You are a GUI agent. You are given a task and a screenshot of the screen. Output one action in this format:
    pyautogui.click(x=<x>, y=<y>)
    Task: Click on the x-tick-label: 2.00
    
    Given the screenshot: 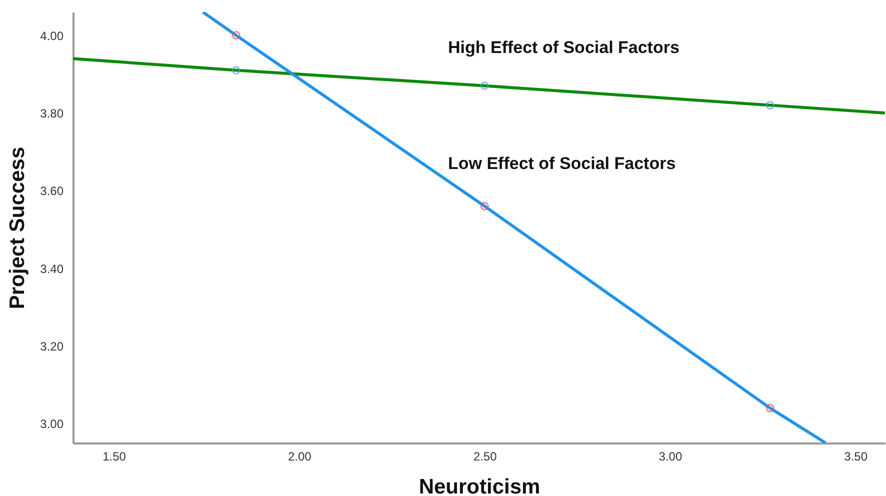 What is the action you would take?
    pyautogui.click(x=300, y=457)
    